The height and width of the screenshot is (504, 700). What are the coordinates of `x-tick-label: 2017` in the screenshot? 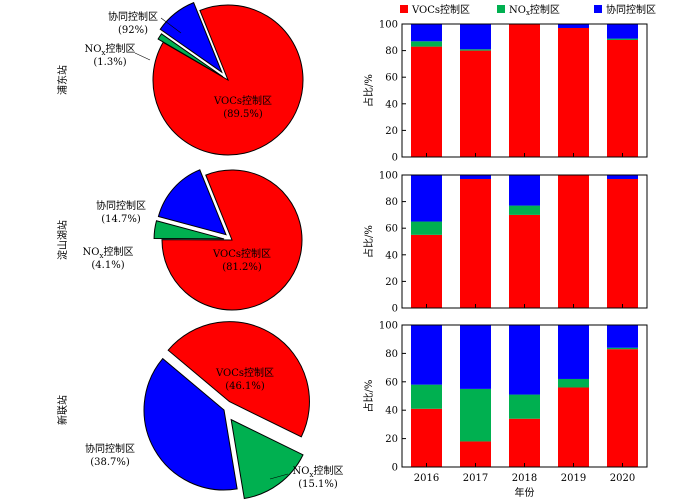 It's located at (475, 478).